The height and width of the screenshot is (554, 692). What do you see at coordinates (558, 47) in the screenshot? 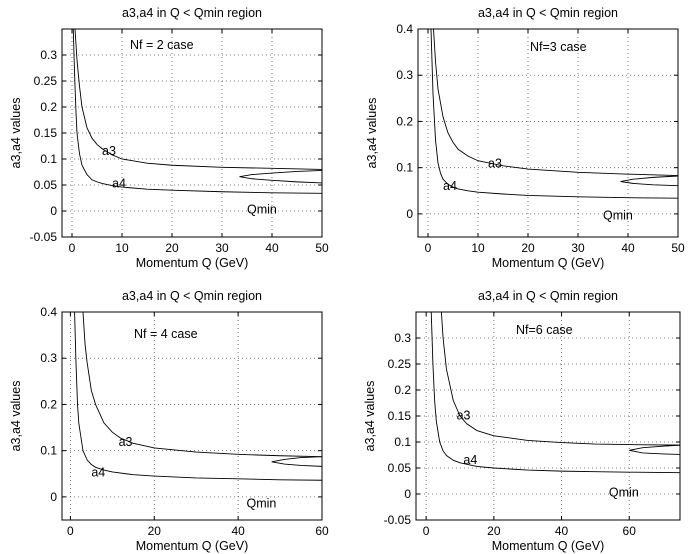
I see `case-label: Nf=3 case` at bounding box center [558, 47].